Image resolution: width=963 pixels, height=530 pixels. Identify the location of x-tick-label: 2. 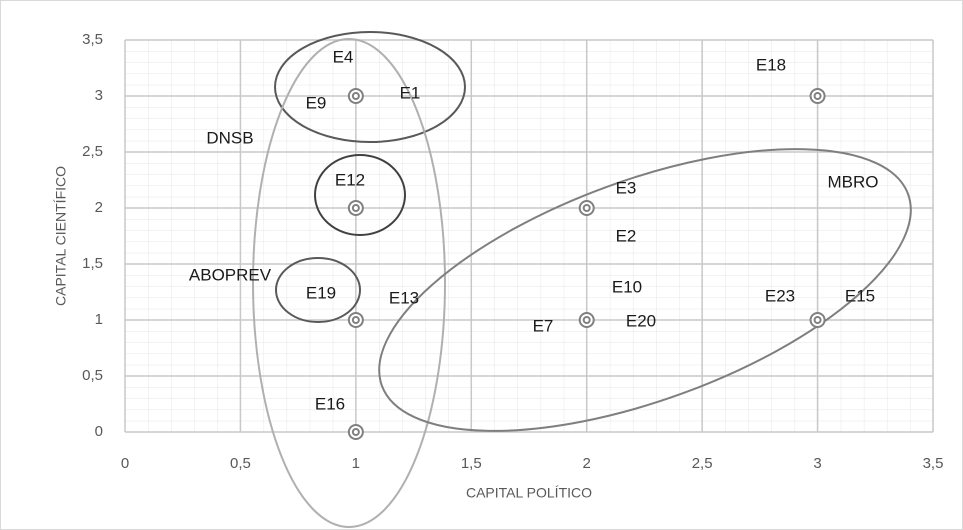
(587, 463).